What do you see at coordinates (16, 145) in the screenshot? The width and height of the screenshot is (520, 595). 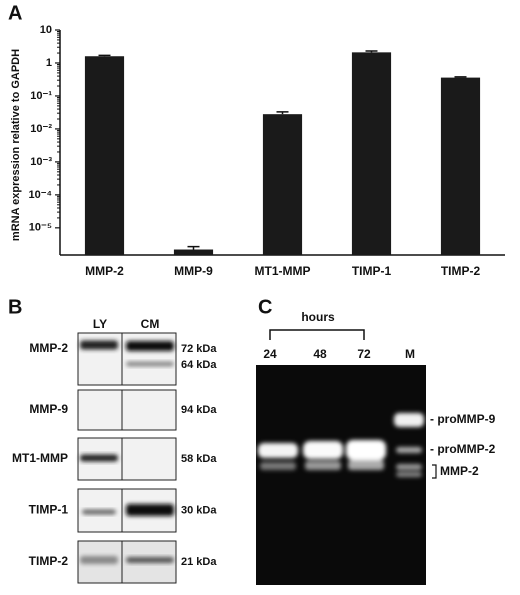 I see `y-axis-title: mRNA expression relative to GAPDH` at bounding box center [16, 145].